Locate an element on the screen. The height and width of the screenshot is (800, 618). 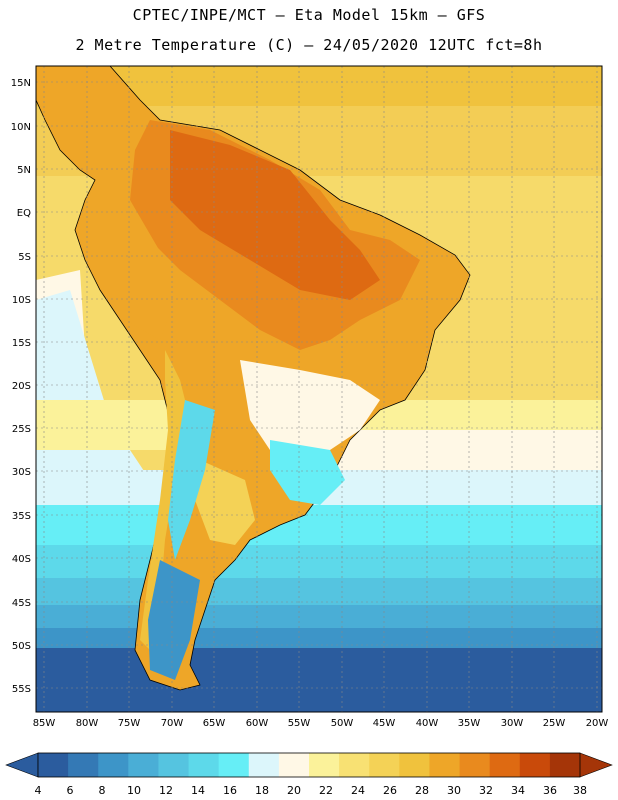
colorbar-label: 22 is located at coordinates (326, 790).